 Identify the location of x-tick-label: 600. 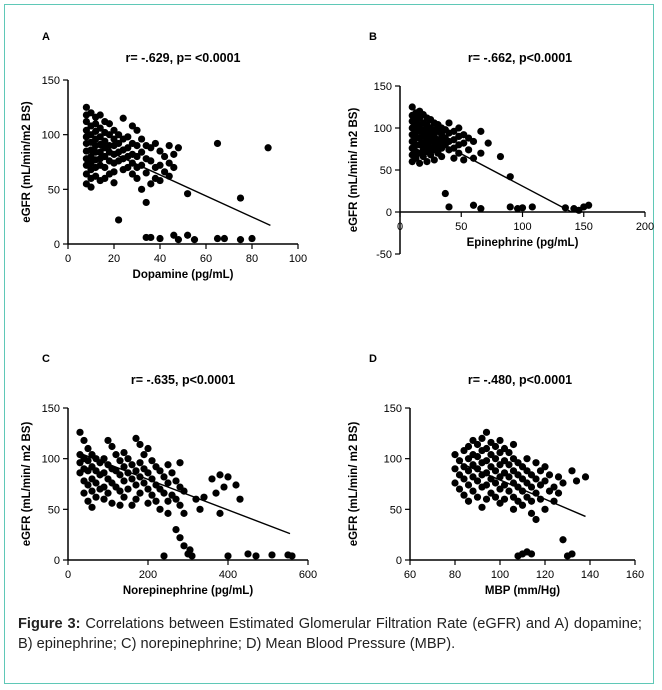
(308, 575).